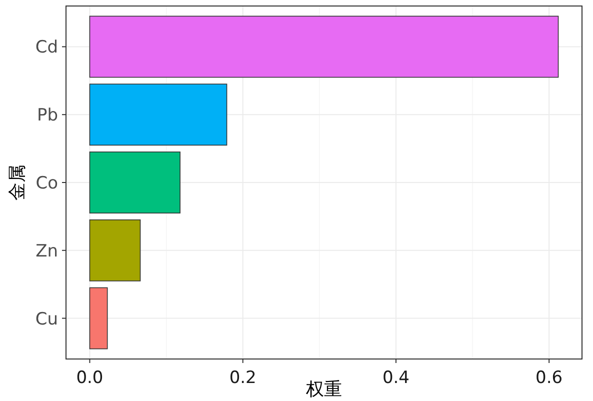 This screenshot has height=401, width=593. What do you see at coordinates (47, 116) in the screenshot?
I see `y-tick-label: Pb` at bounding box center [47, 116].